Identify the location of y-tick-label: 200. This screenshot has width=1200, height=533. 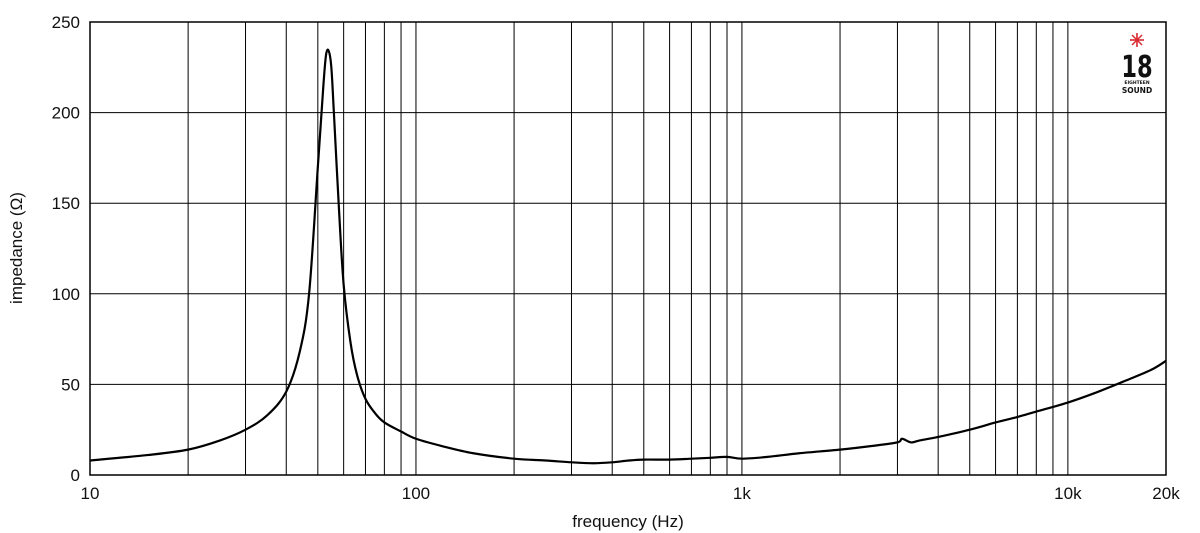
(66, 113).